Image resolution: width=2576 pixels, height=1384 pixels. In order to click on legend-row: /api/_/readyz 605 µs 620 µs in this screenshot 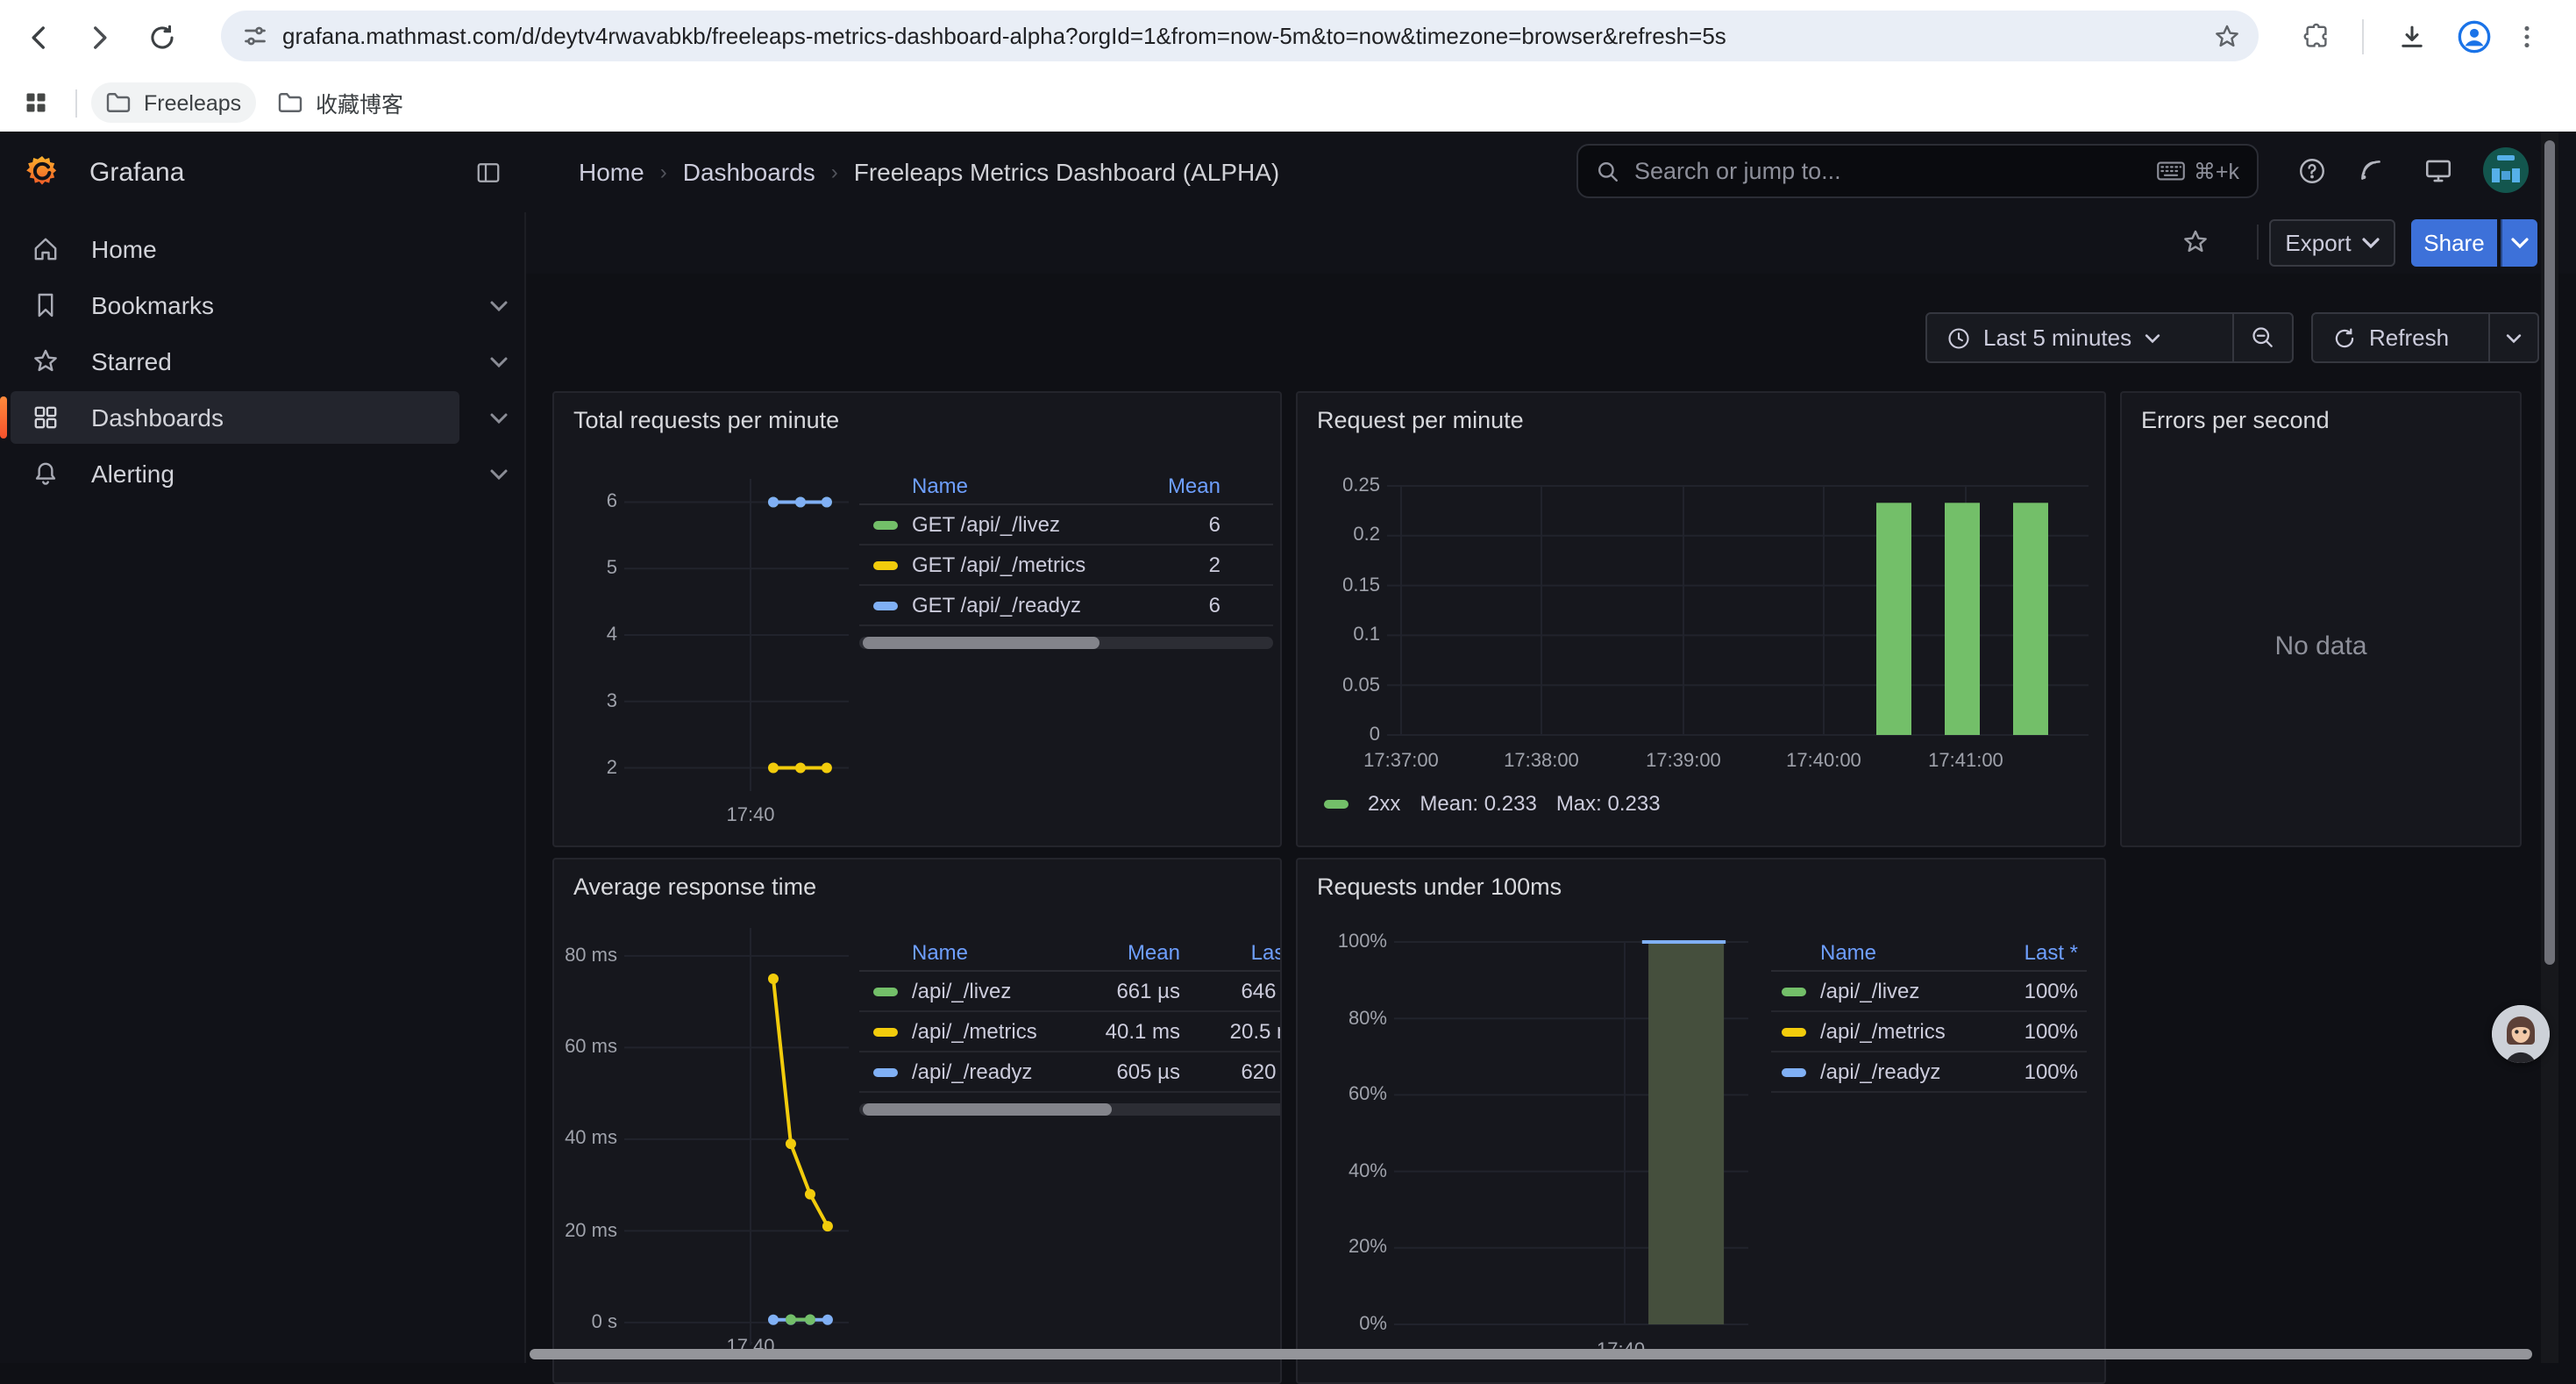, I will do `click(1069, 1073)`.